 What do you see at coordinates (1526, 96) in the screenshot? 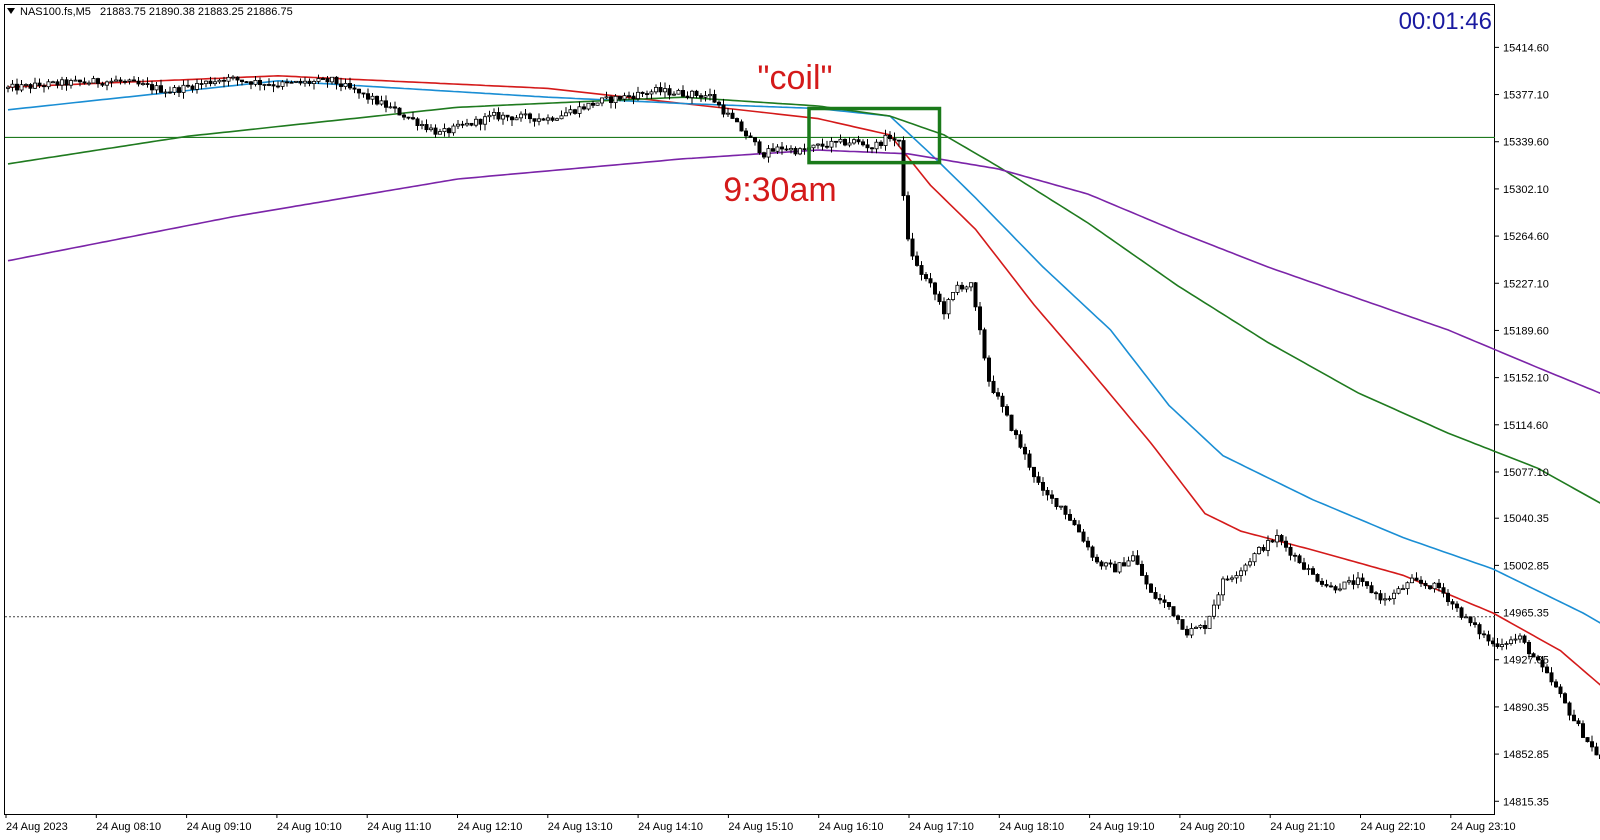
I see `y-tick-label: 15377.10` at bounding box center [1526, 96].